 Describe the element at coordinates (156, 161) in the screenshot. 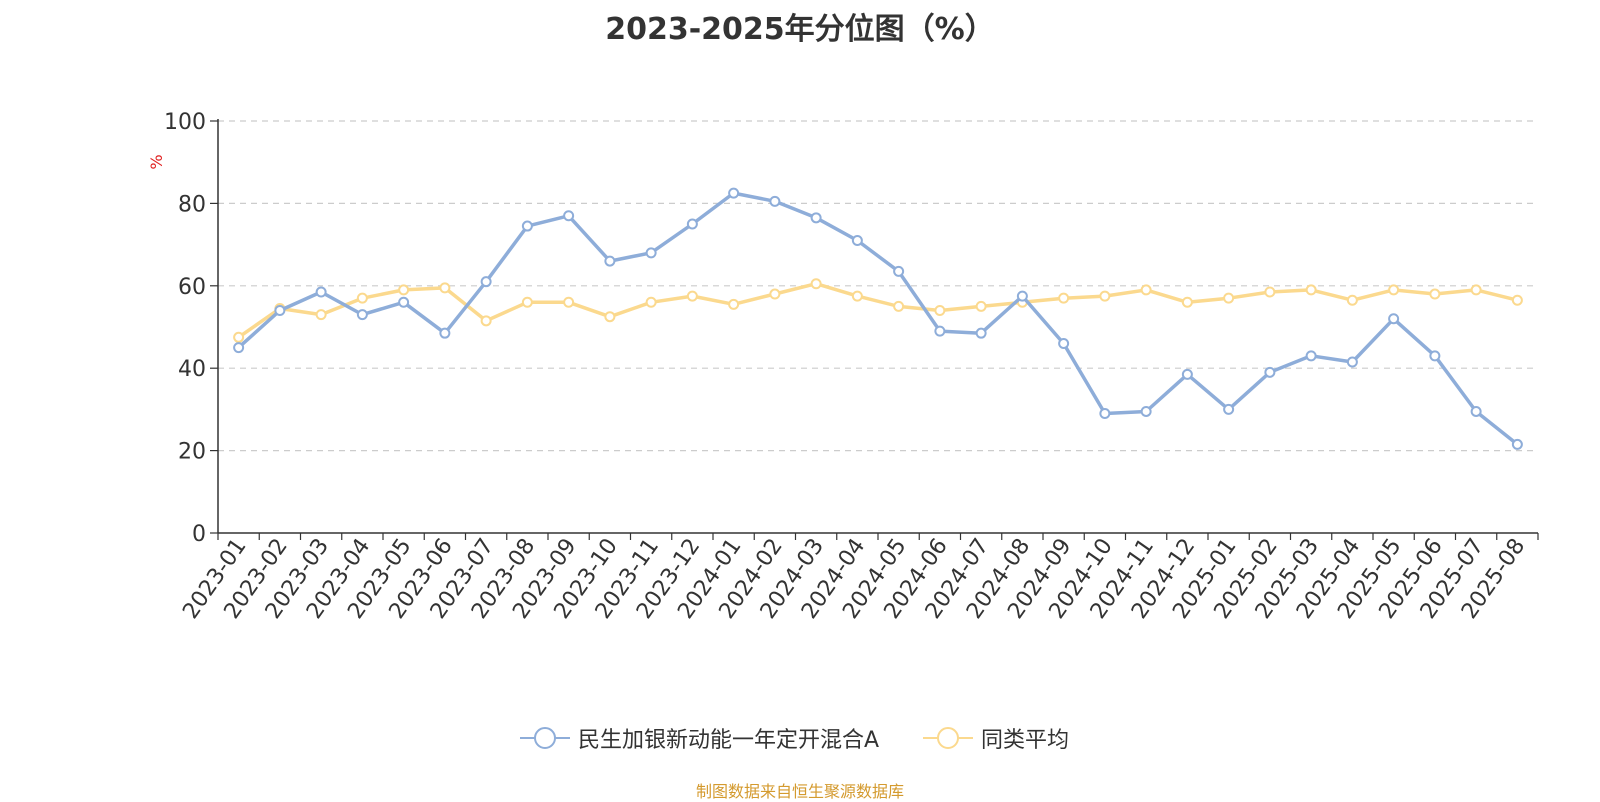

I see `y-axis-label: %` at that location.